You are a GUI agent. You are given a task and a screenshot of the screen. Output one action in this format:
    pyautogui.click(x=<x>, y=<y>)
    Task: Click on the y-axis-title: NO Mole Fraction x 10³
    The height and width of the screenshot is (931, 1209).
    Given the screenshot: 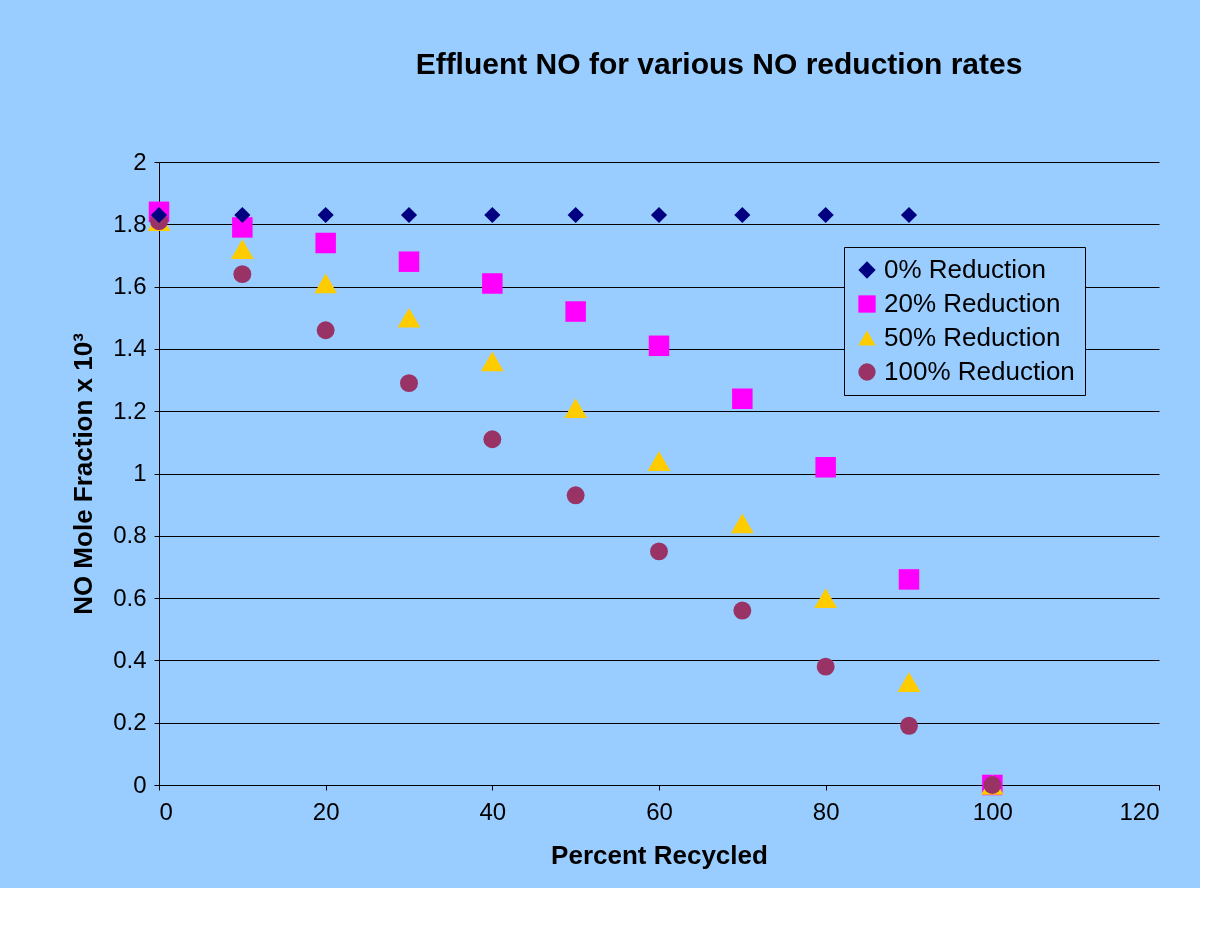 What is the action you would take?
    pyautogui.click(x=83, y=473)
    